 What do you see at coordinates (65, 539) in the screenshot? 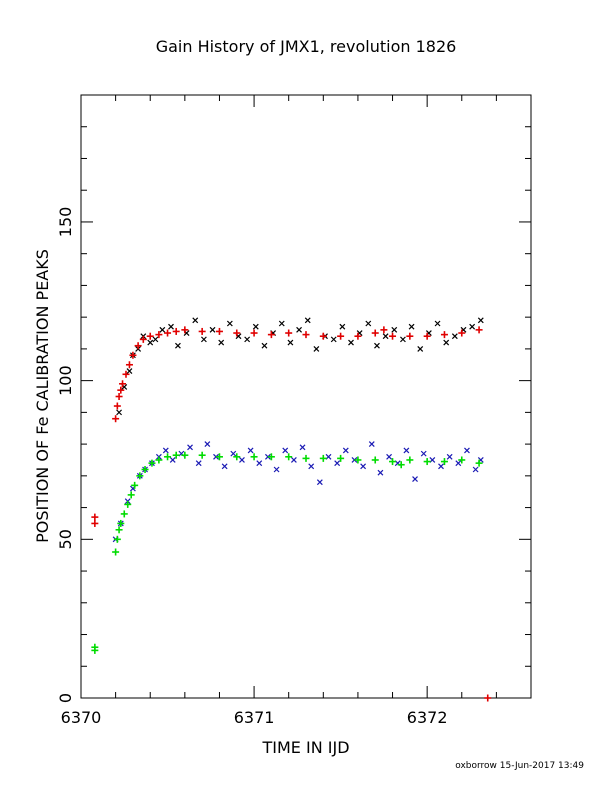
I see `y-tick-label: 50` at bounding box center [65, 539].